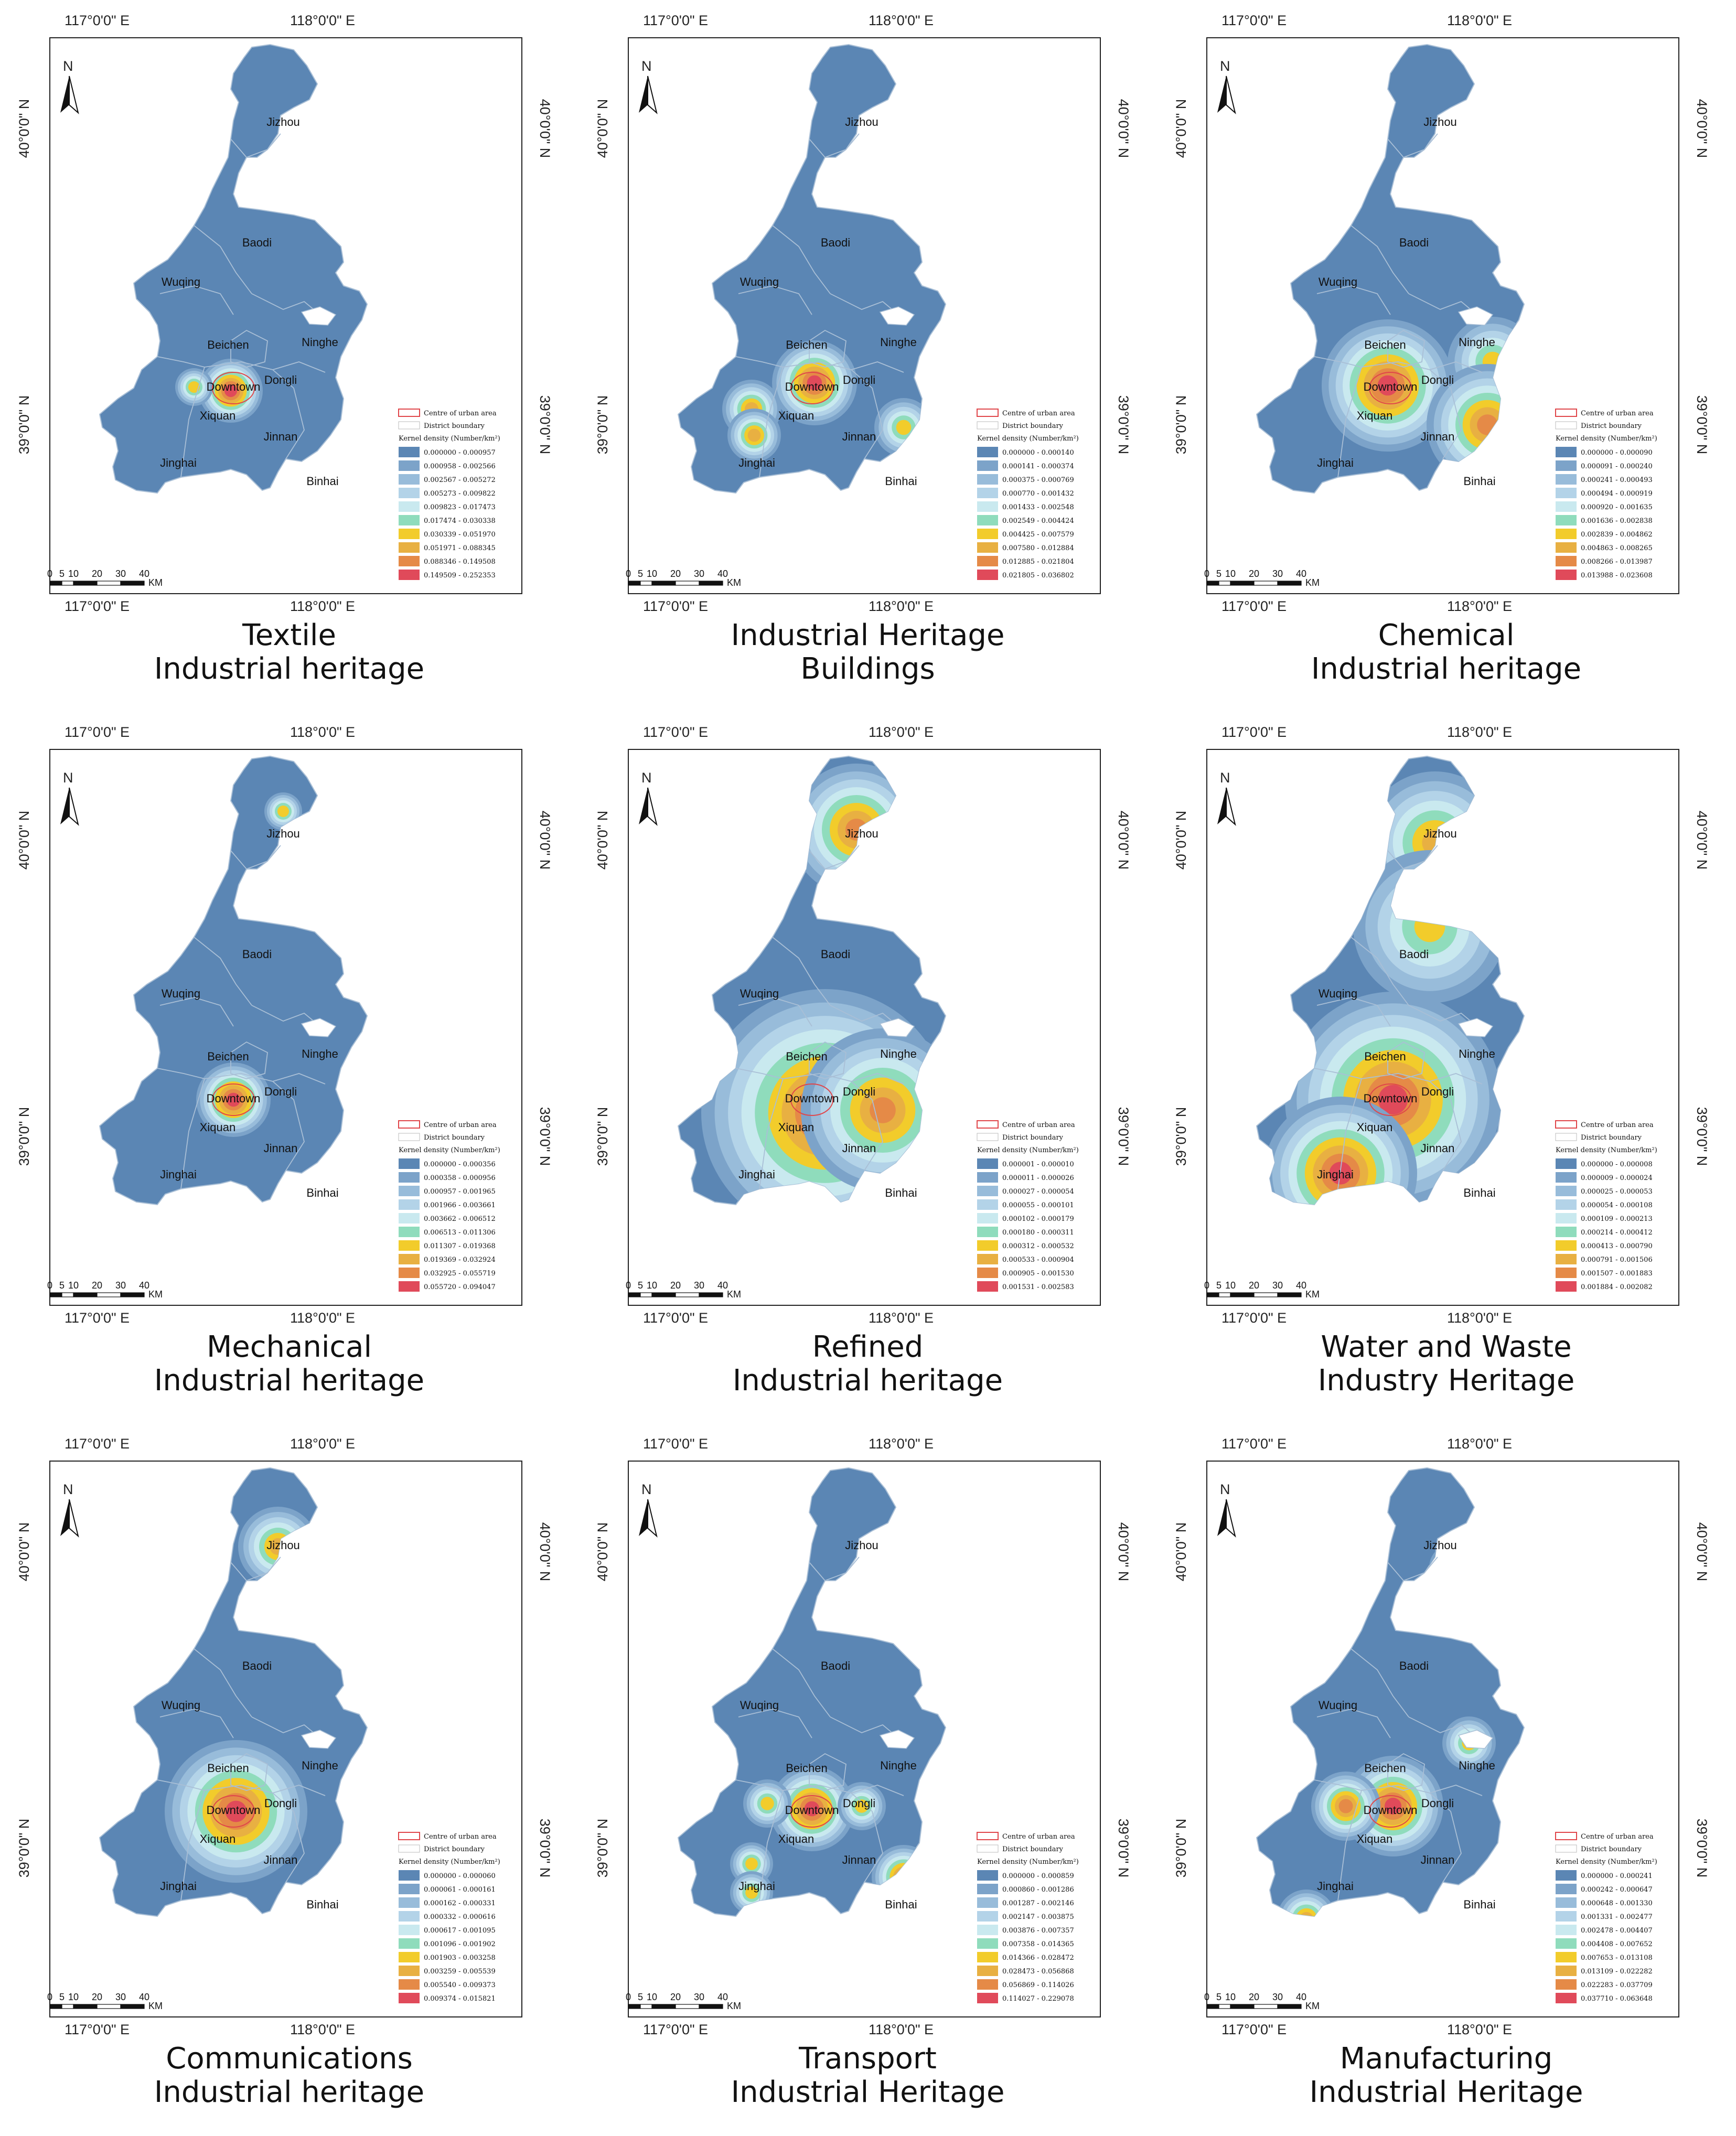 This screenshot has height=2136, width=1736. I want to click on caption-line-1: Textile, so click(289, 635).